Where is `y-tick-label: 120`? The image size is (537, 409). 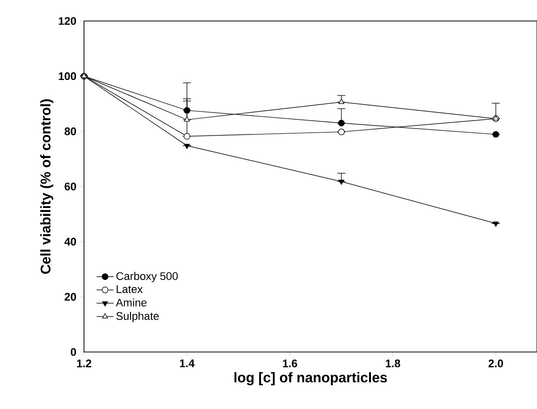 y-tick-label: 120 is located at coordinates (67, 21).